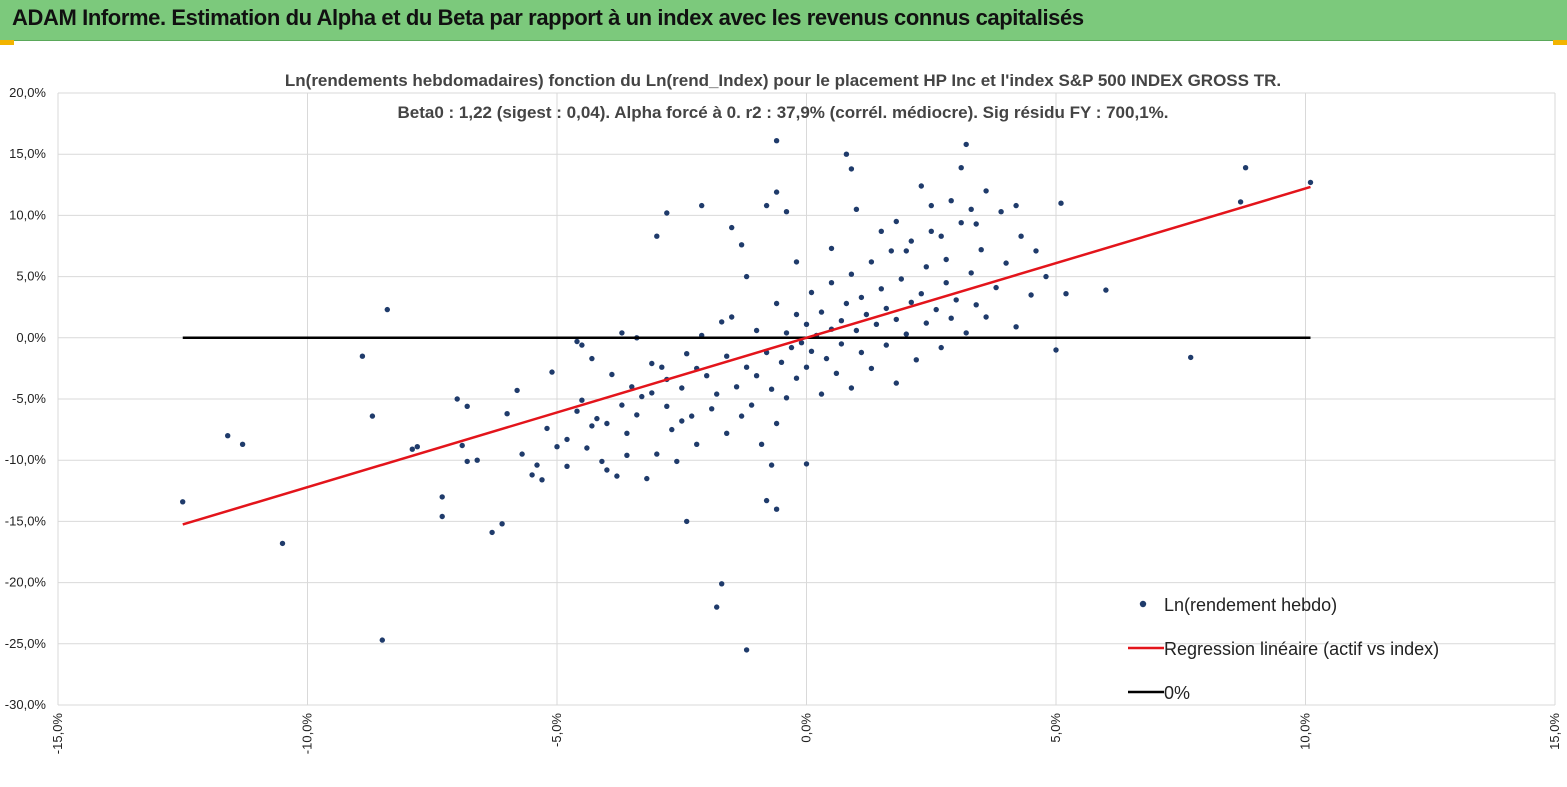  Describe the element at coordinates (26, 520) in the screenshot. I see `y-tick-label: -15,0%` at that location.